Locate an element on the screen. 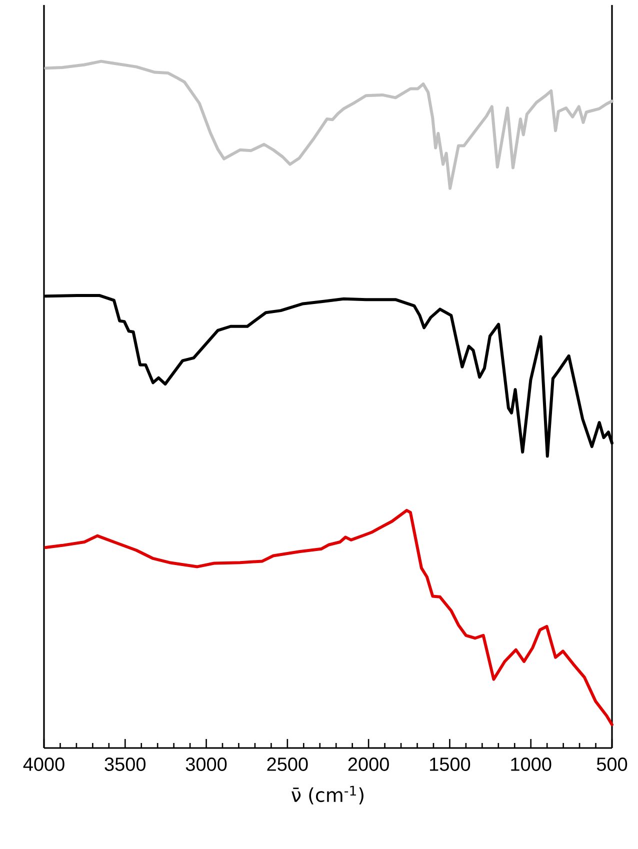  x-tick-label: 4000 is located at coordinates (43, 764).